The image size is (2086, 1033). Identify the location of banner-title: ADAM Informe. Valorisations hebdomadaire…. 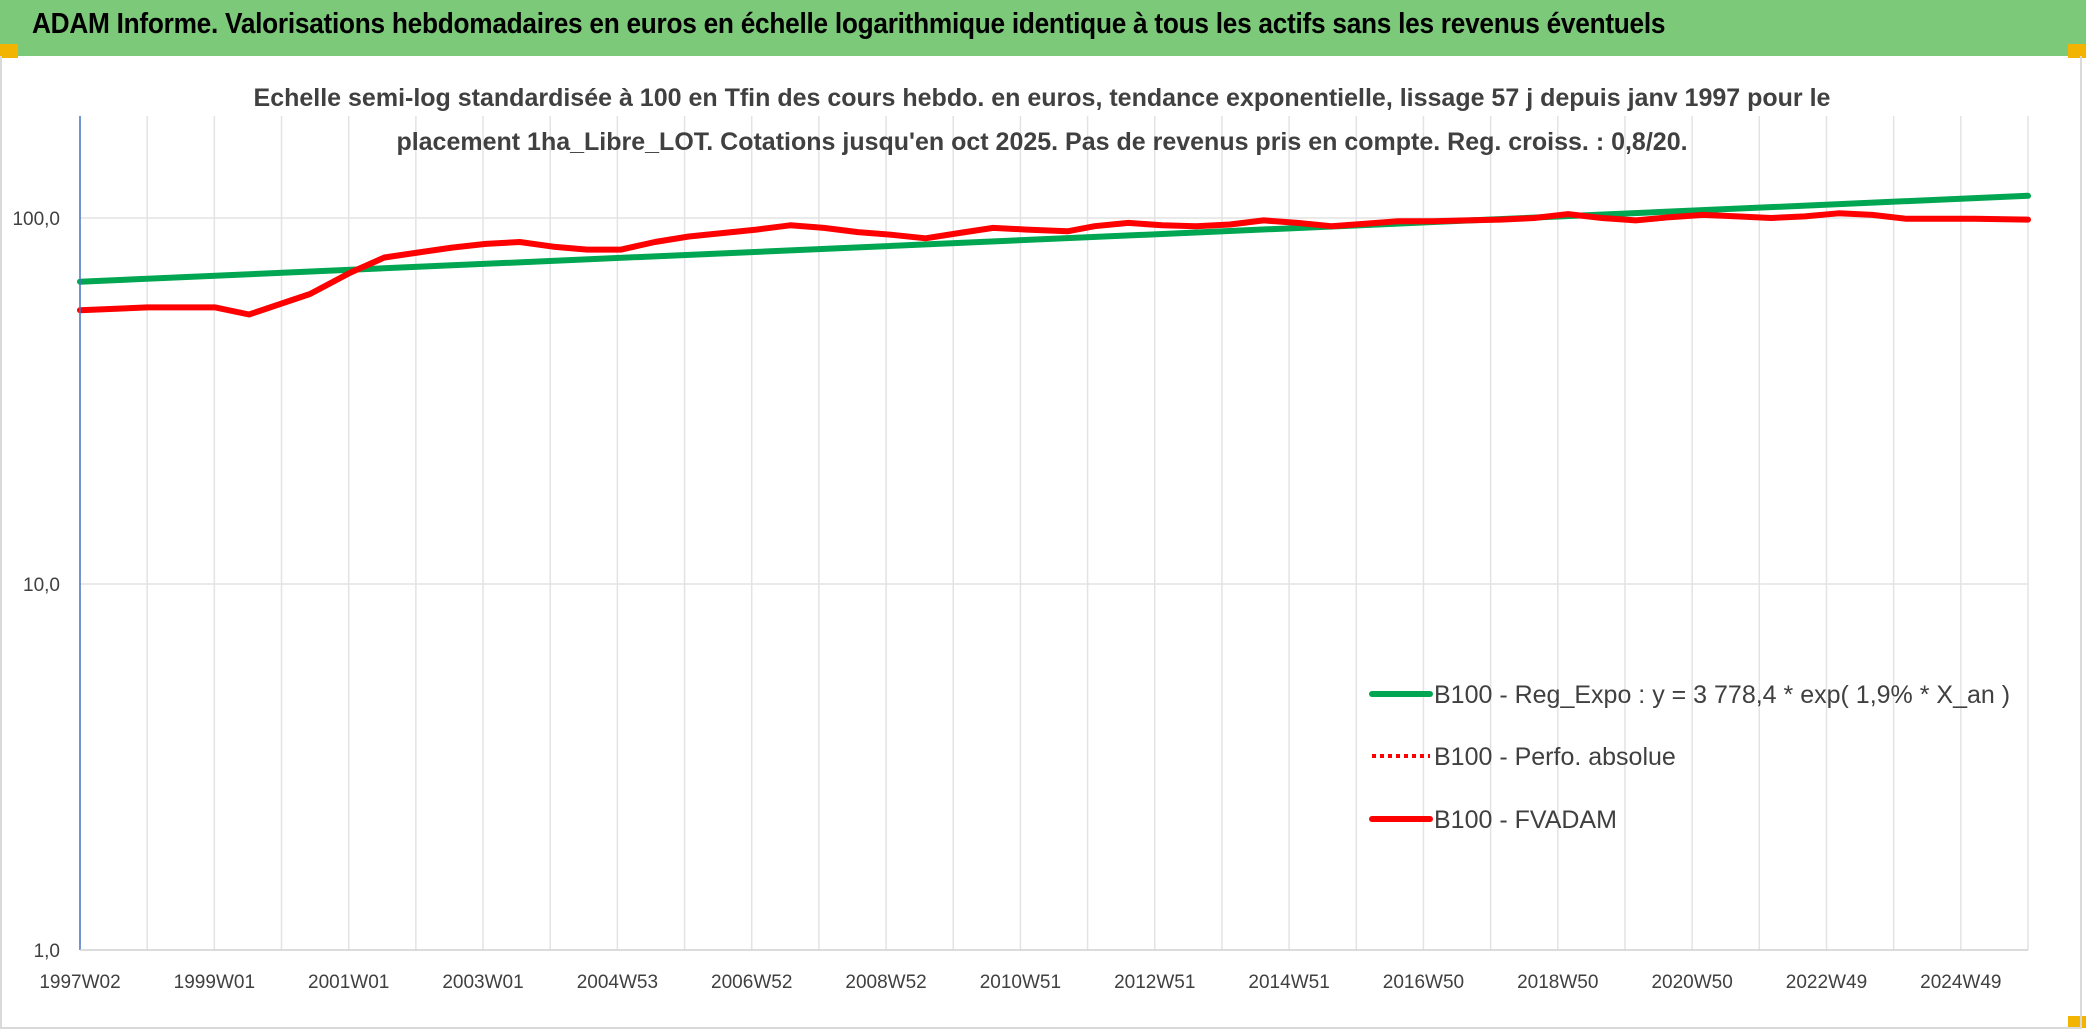
(849, 24).